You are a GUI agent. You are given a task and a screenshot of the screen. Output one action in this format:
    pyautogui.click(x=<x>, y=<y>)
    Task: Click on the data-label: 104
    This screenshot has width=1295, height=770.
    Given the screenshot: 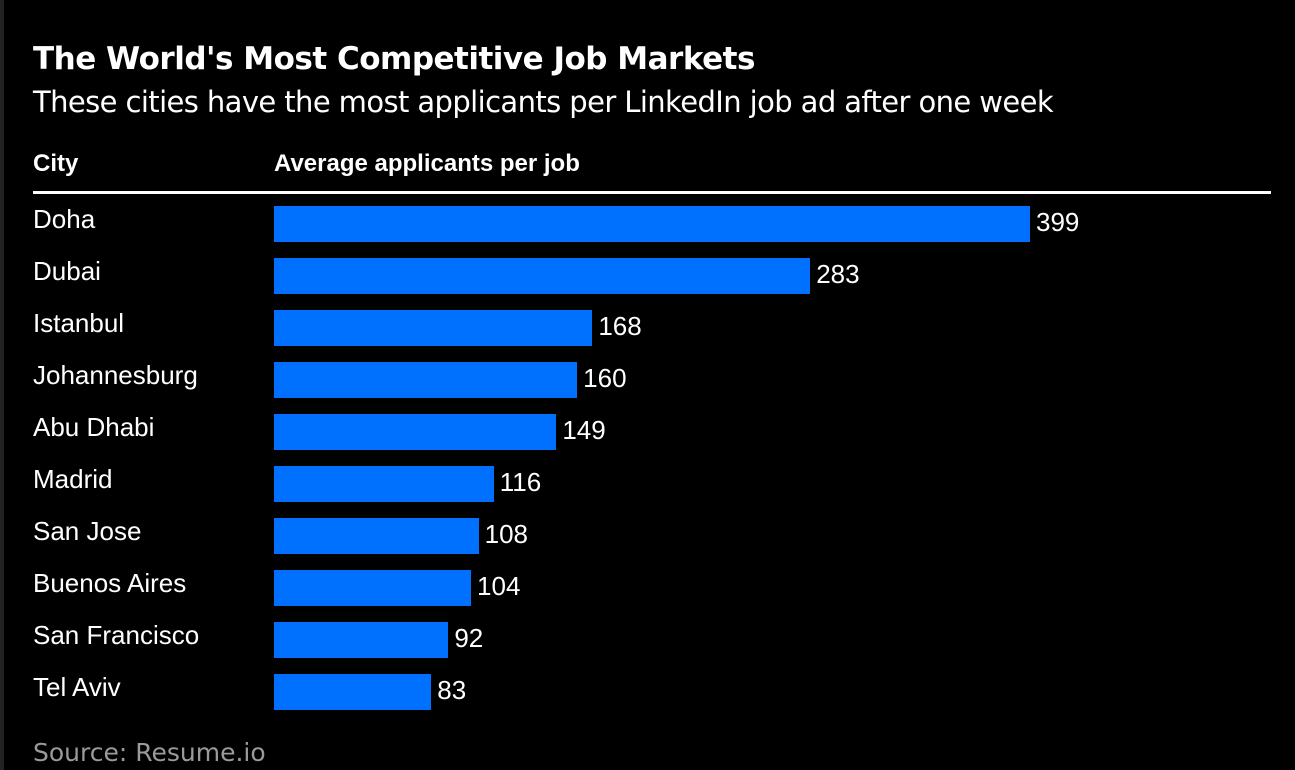 What is the action you would take?
    pyautogui.click(x=499, y=586)
    